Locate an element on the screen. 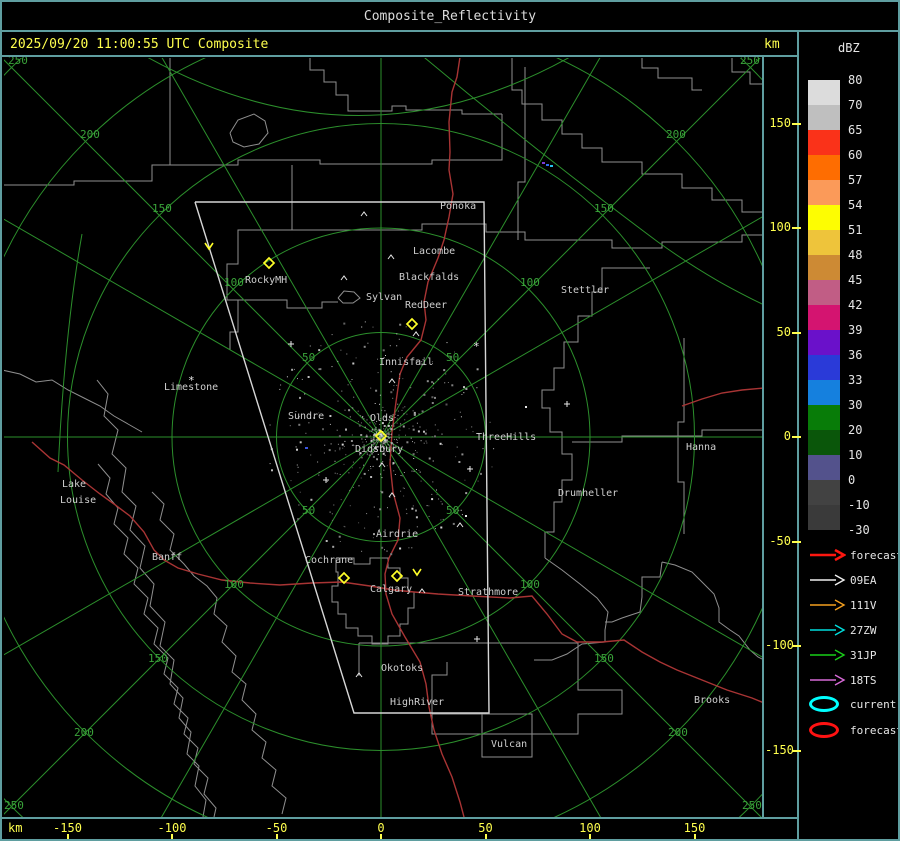 Image resolution: width=900 pixels, height=841 pixels. storm-diamond-icon is located at coordinates (269, 263).